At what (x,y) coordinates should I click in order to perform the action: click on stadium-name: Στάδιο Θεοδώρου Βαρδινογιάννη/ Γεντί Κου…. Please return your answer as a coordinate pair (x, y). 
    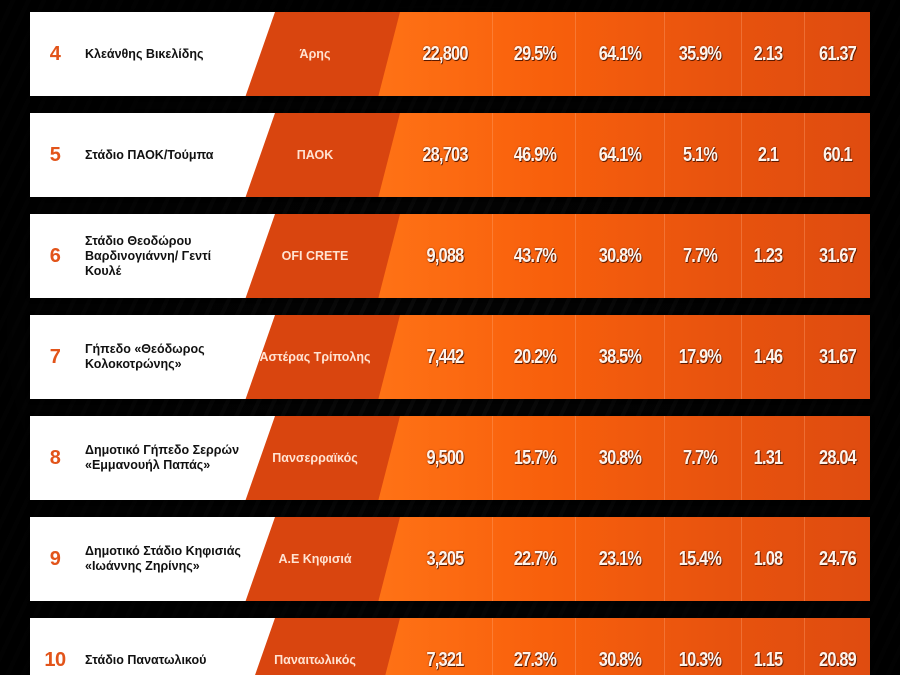
    Looking at the image, I should click on (148, 255).